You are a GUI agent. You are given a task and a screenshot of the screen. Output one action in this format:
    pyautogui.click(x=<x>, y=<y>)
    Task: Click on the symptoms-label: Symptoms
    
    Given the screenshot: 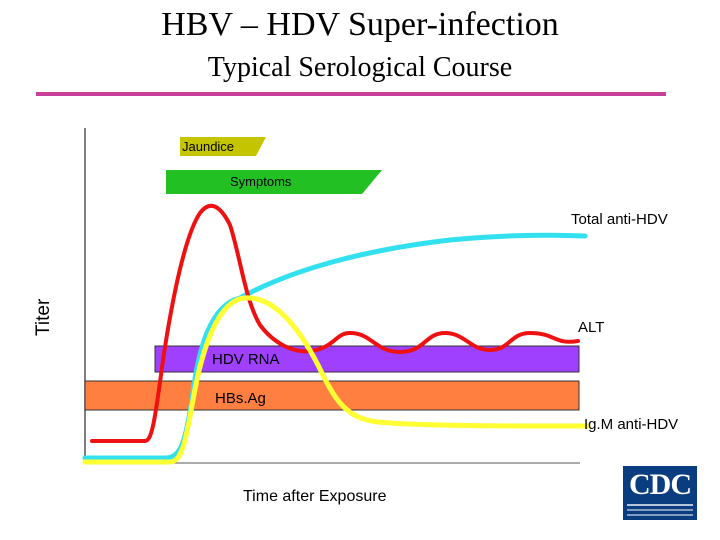 What is the action you would take?
    pyautogui.click(x=261, y=181)
    